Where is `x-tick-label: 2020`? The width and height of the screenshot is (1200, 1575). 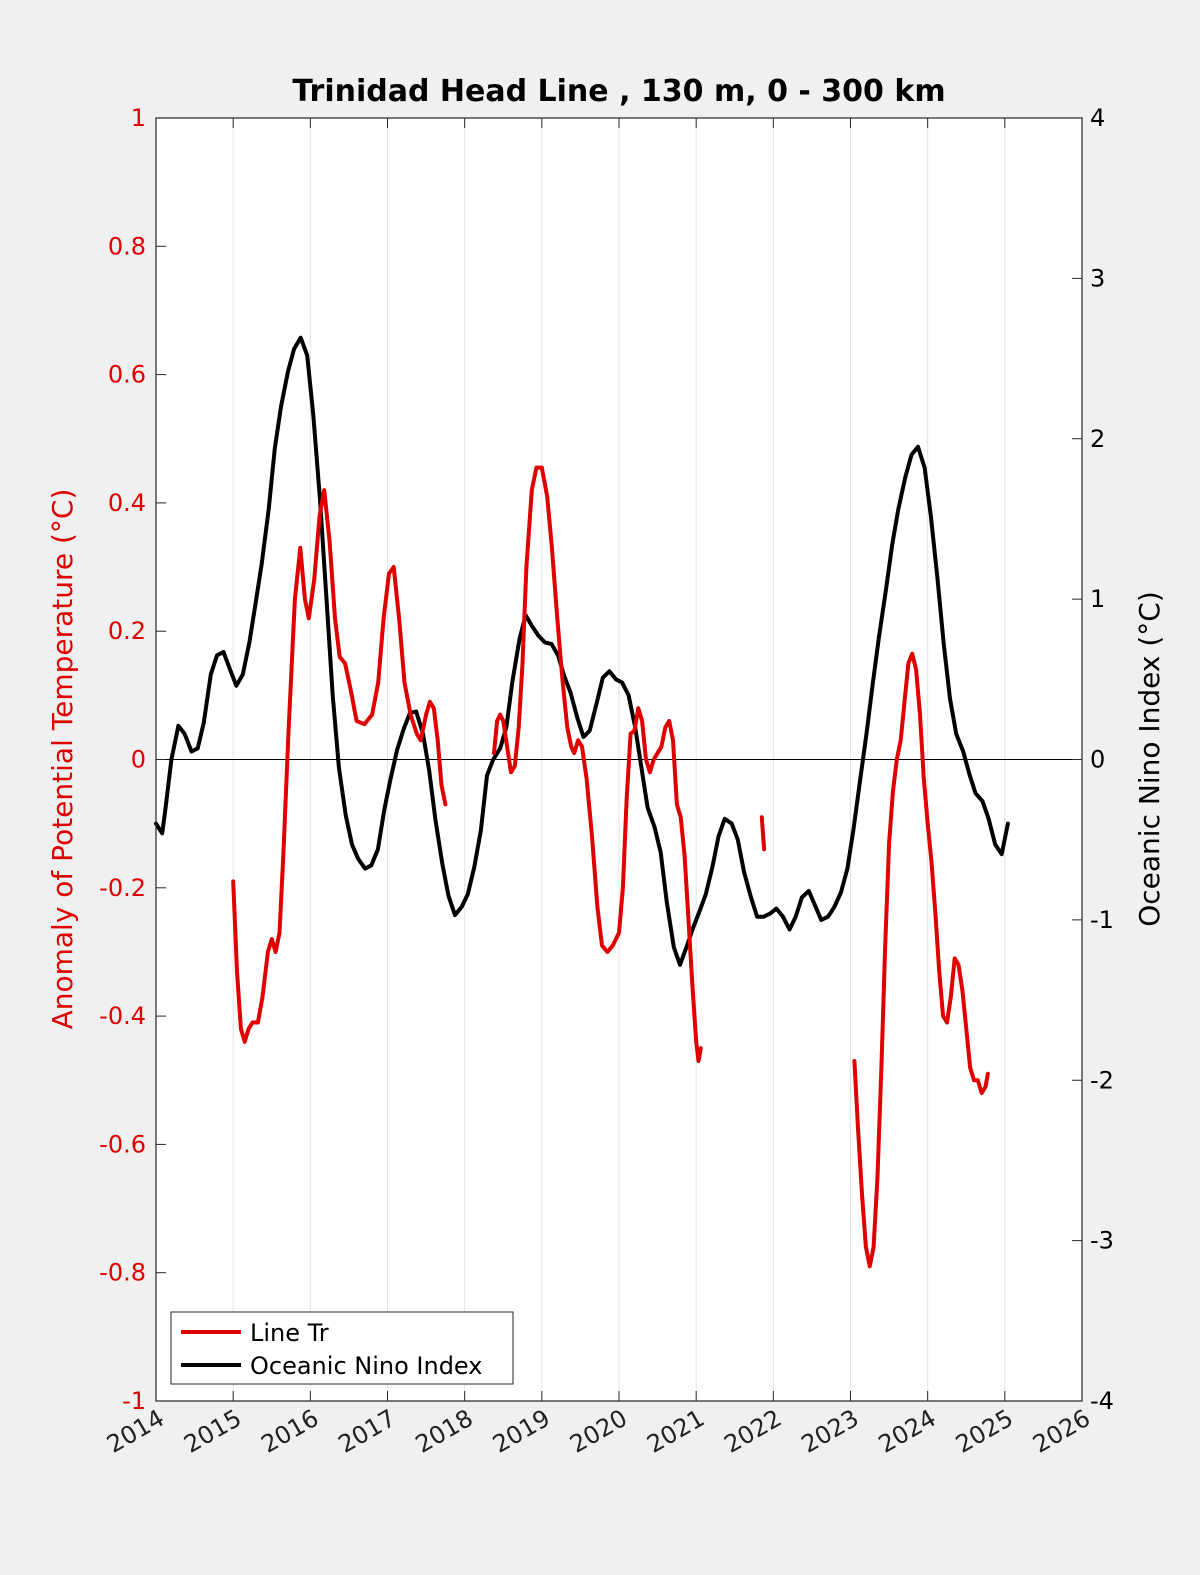
x-tick-label: 2020 is located at coordinates (598, 1431).